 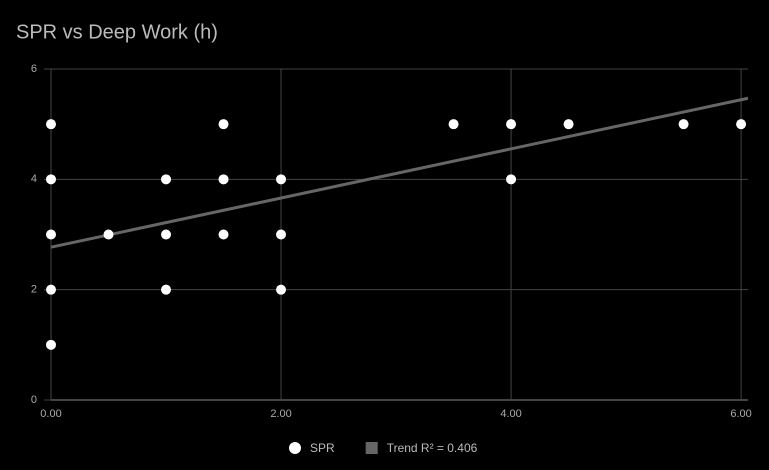 I want to click on x-tick-label: 2.00, so click(x=280, y=414).